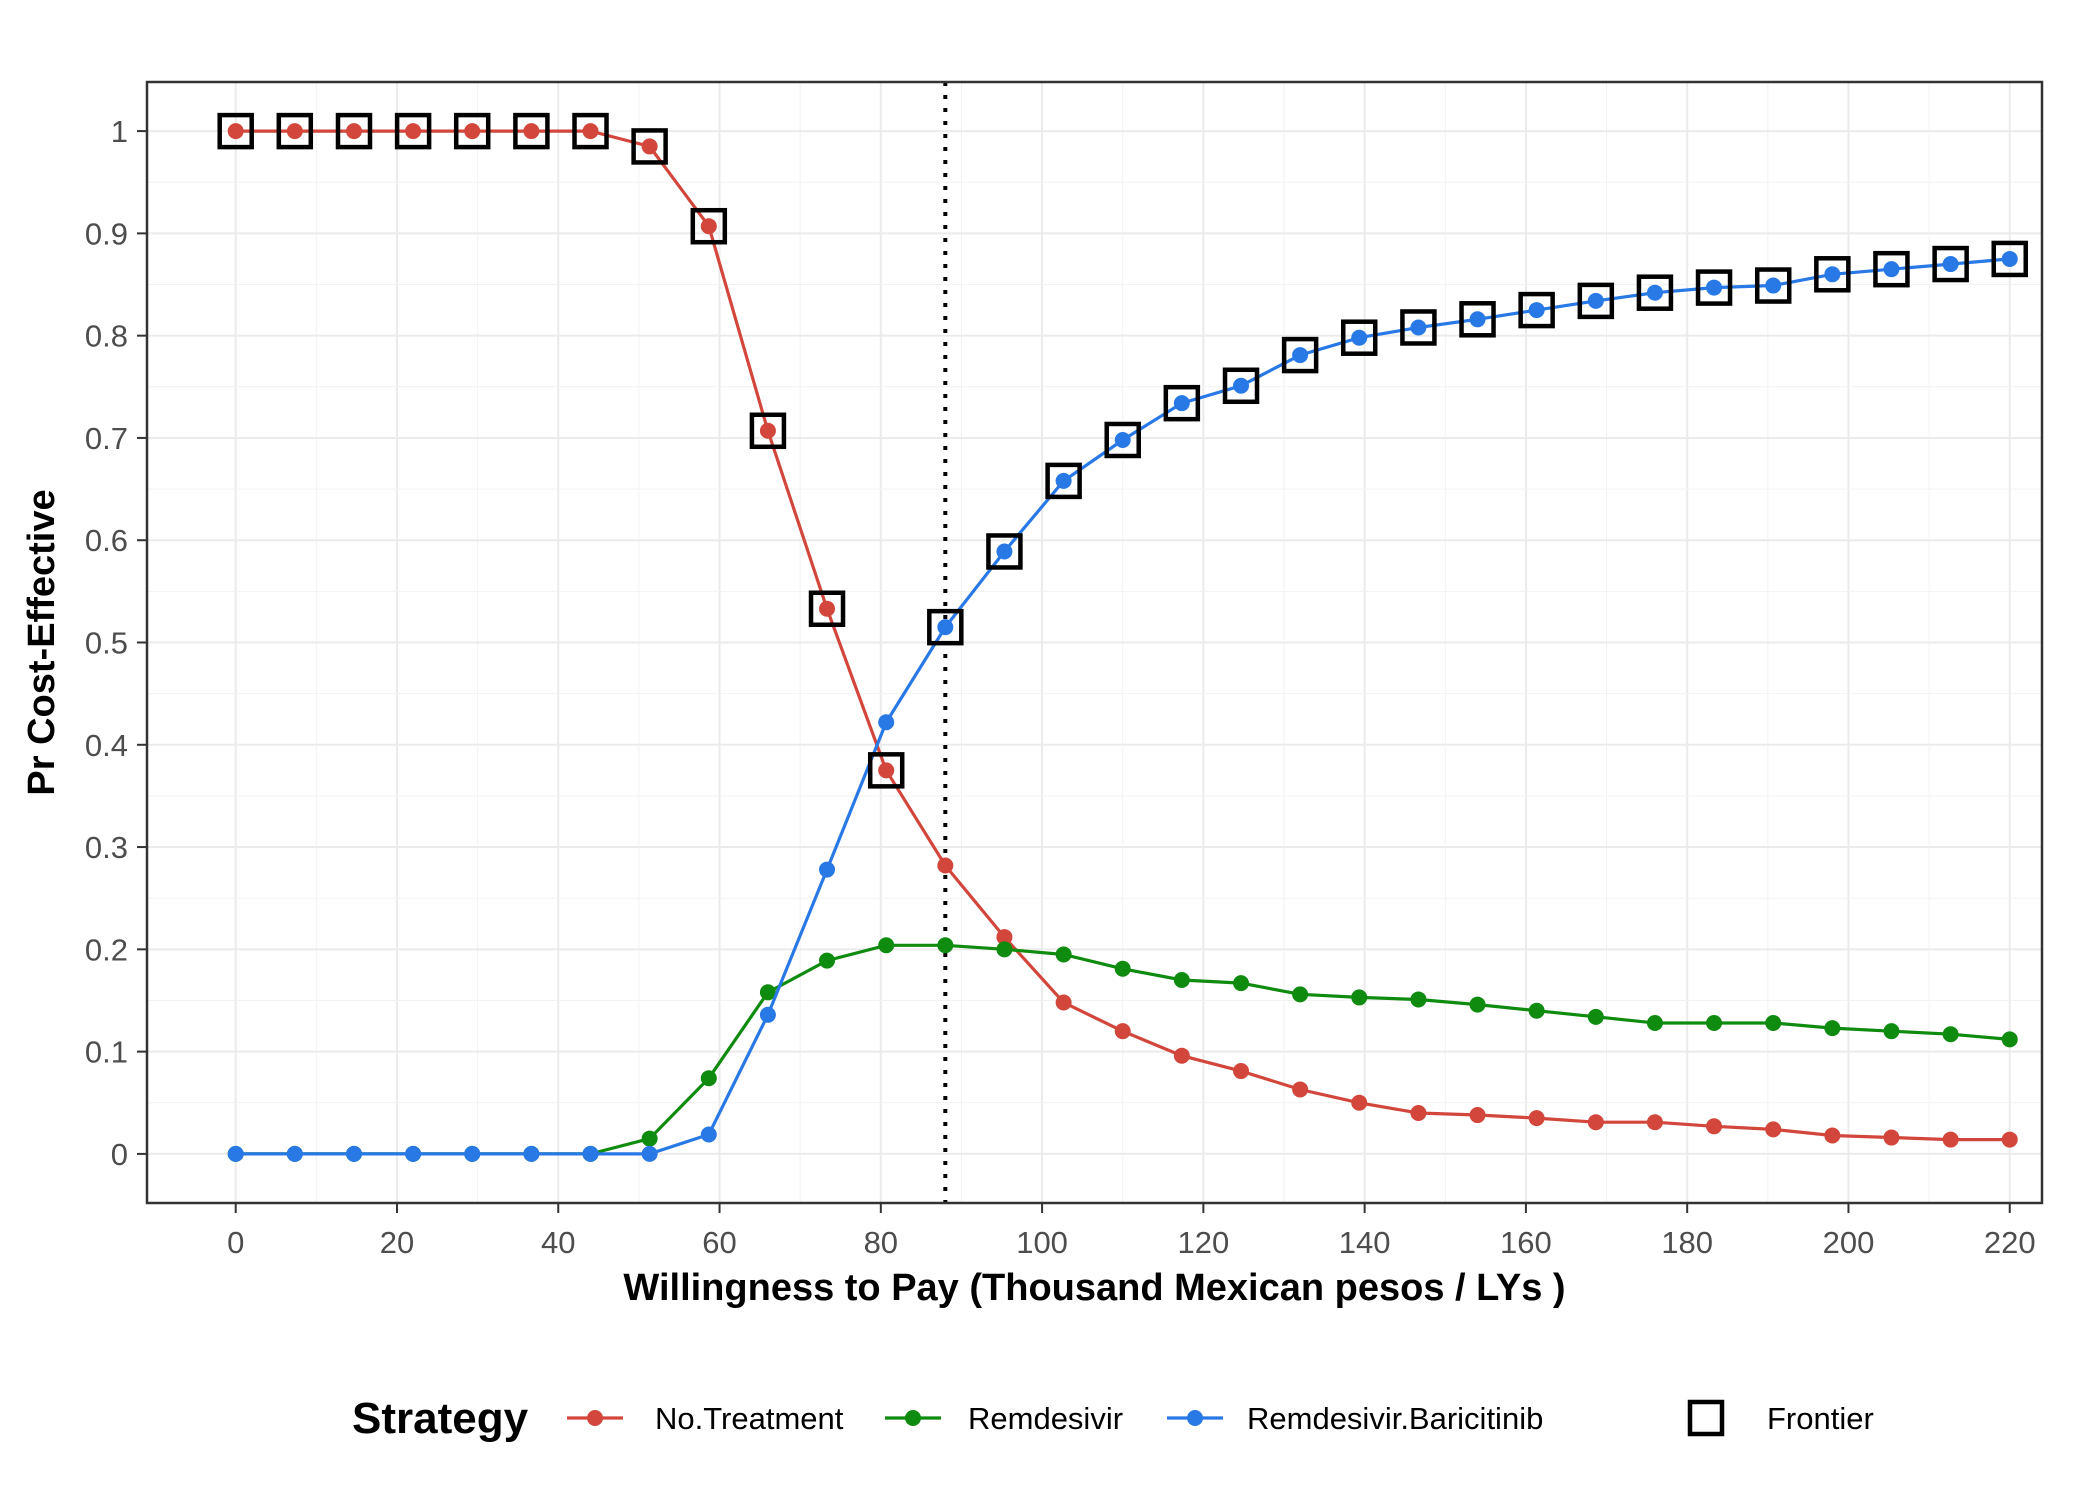 The height and width of the screenshot is (1500, 2100). I want to click on y-tick-label: 0.5, so click(106, 643).